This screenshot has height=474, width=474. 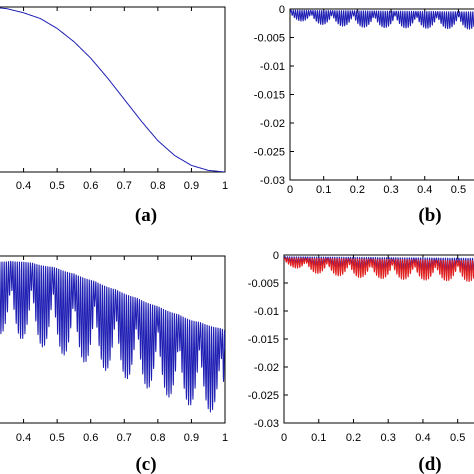 I want to click on panel-label: (b), so click(x=429, y=215).